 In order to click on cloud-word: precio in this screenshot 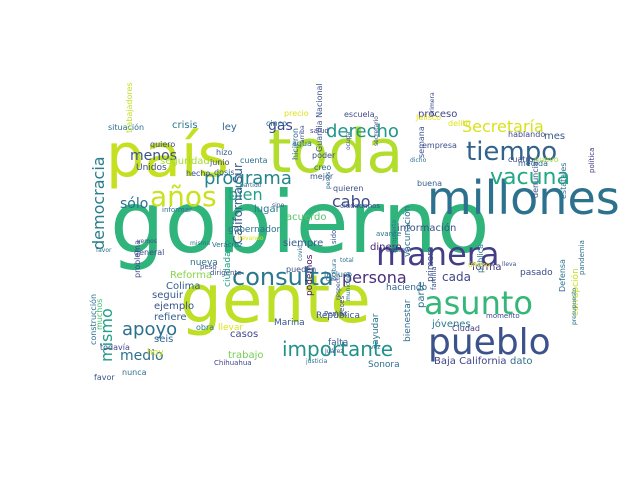, I will do `click(296, 113)`.